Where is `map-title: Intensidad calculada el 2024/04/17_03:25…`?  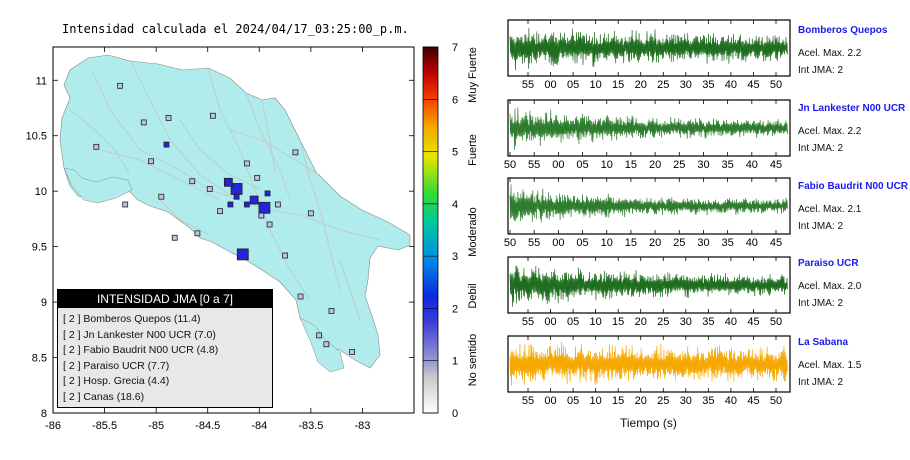 map-title: Intensidad calculada el 2024/04/17_03:25… is located at coordinates (235, 29).